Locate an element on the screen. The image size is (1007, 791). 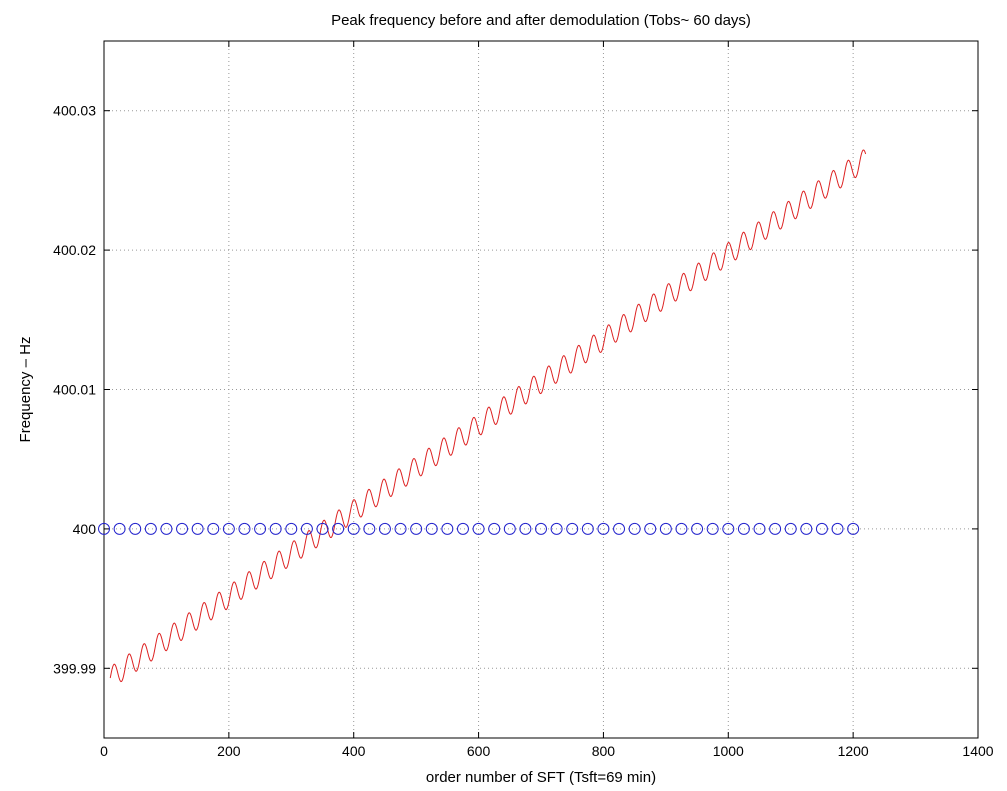
y-tick-label: 399.99 is located at coordinates (74, 668).